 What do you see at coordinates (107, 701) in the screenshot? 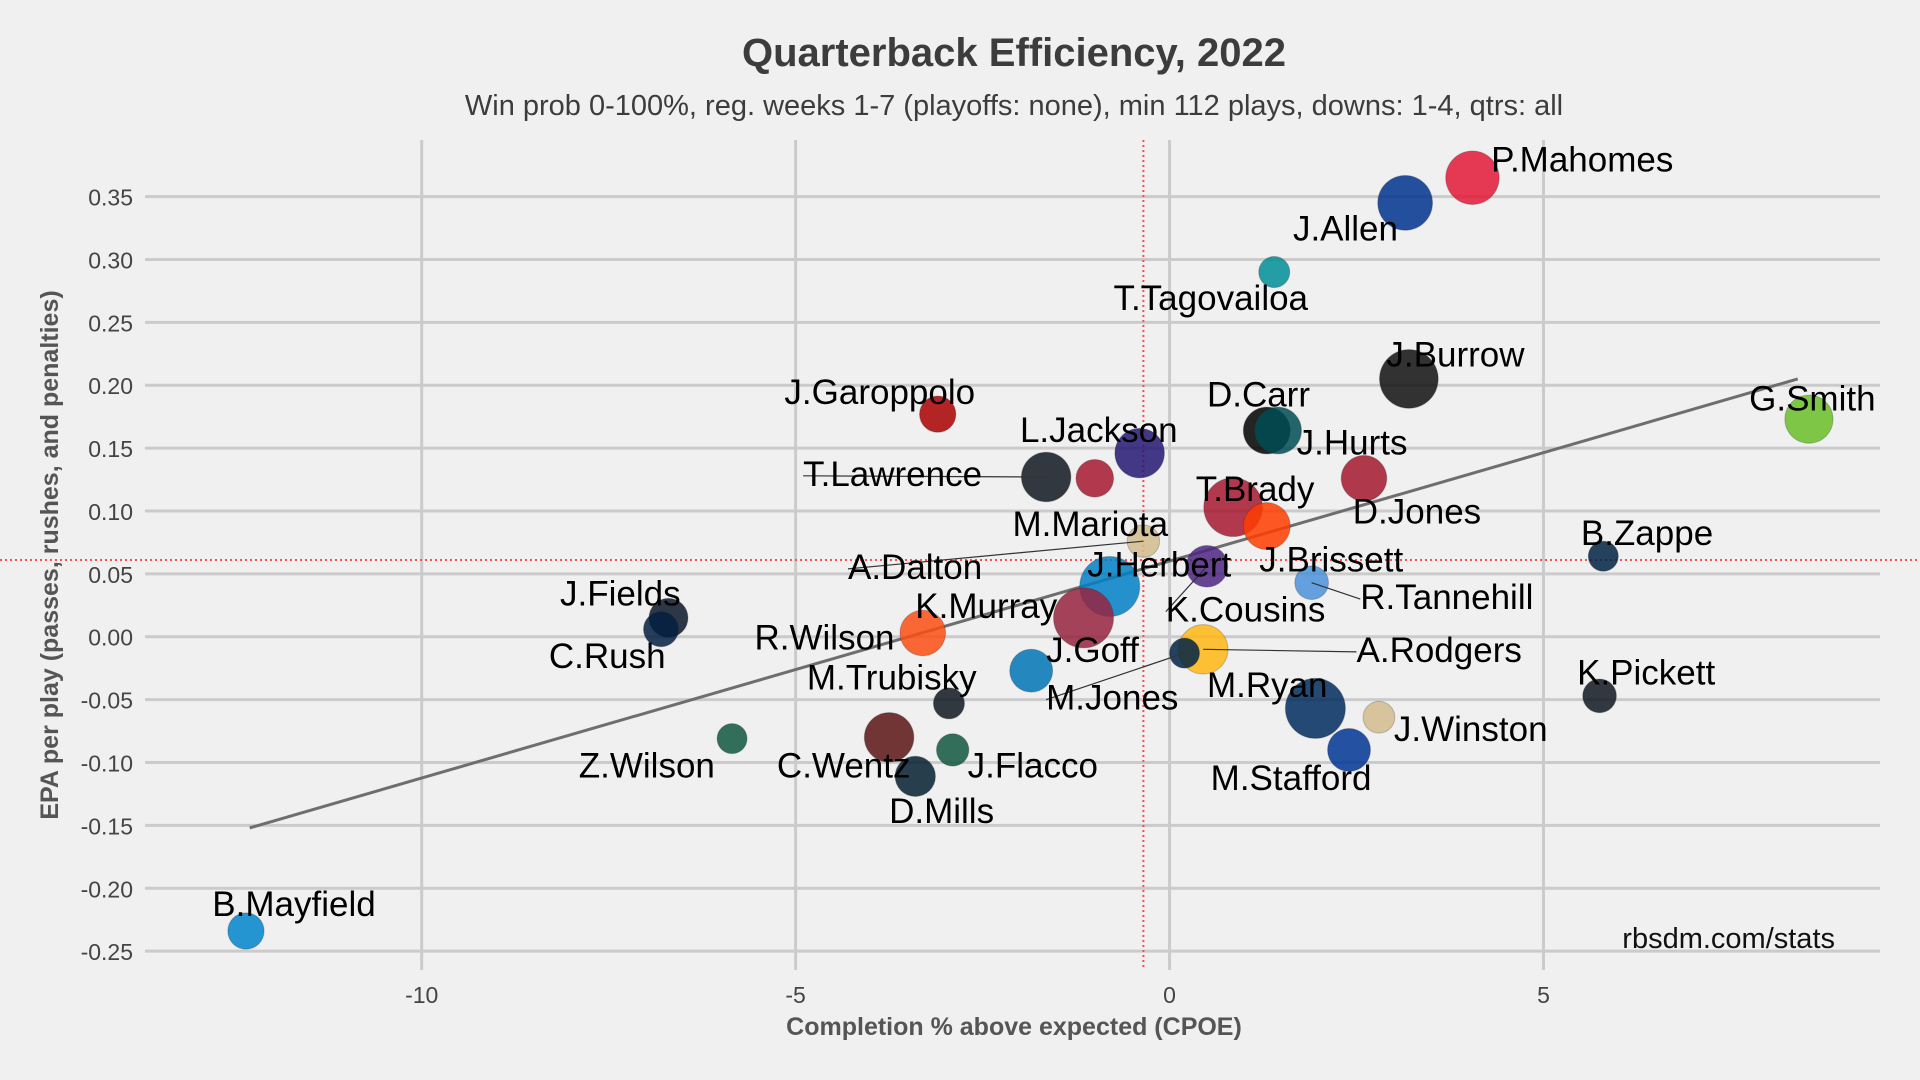
I see `y-tick-label: -0.05` at bounding box center [107, 701].